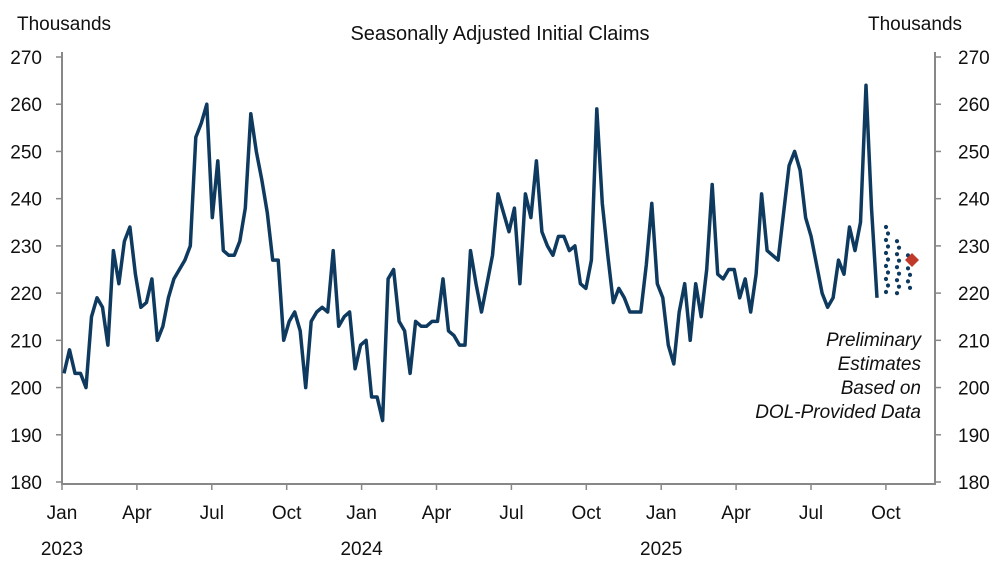  I want to click on y-tick-label-left: 270, so click(26, 58).